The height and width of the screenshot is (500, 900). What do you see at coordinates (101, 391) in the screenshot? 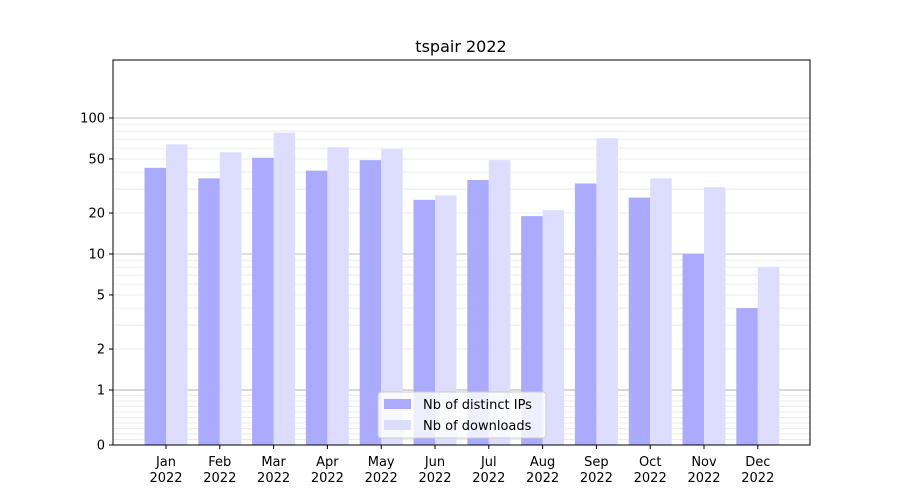
I see `y-tick-label: 1` at bounding box center [101, 391].